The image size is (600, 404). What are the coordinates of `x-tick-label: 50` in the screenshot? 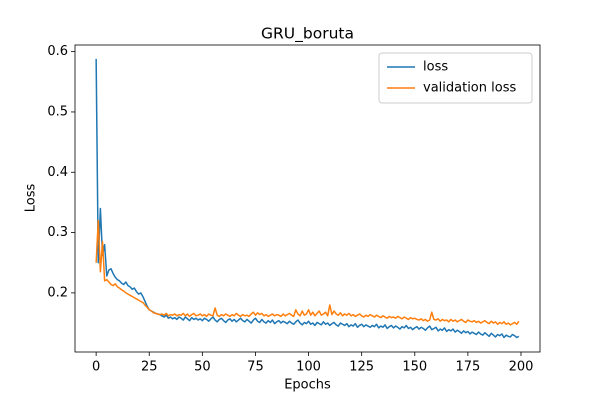 It's located at (202, 367).